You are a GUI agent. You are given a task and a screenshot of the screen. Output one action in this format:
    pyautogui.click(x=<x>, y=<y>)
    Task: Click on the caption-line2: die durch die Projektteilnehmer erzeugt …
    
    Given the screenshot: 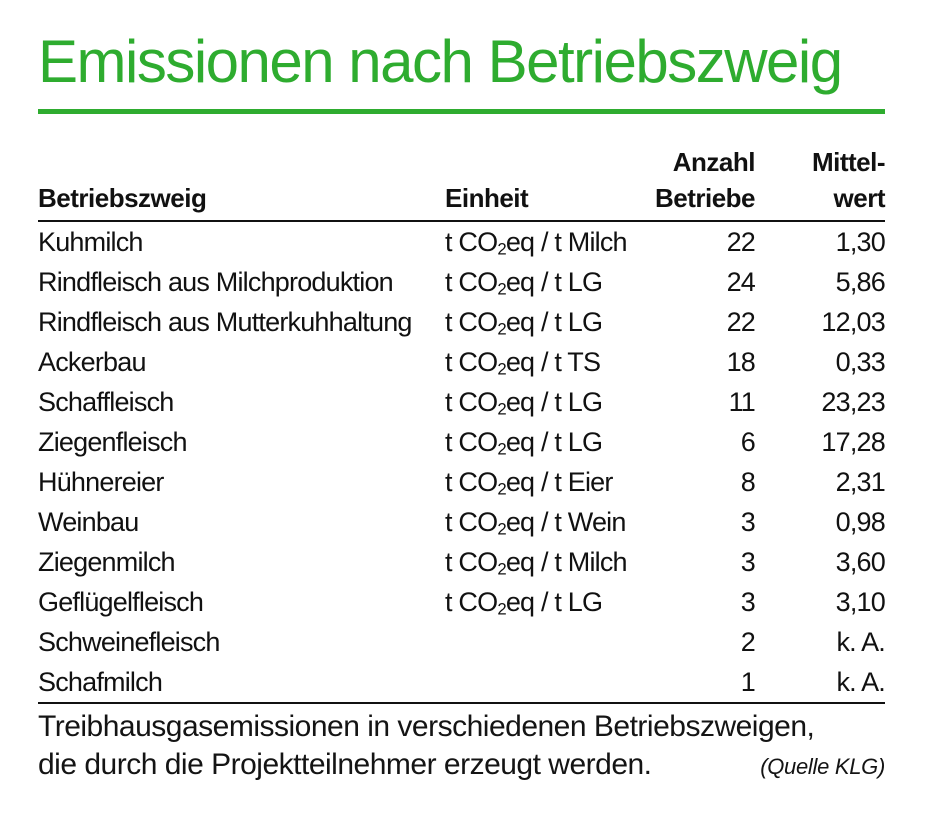 What is the action you would take?
    pyautogui.click(x=345, y=764)
    